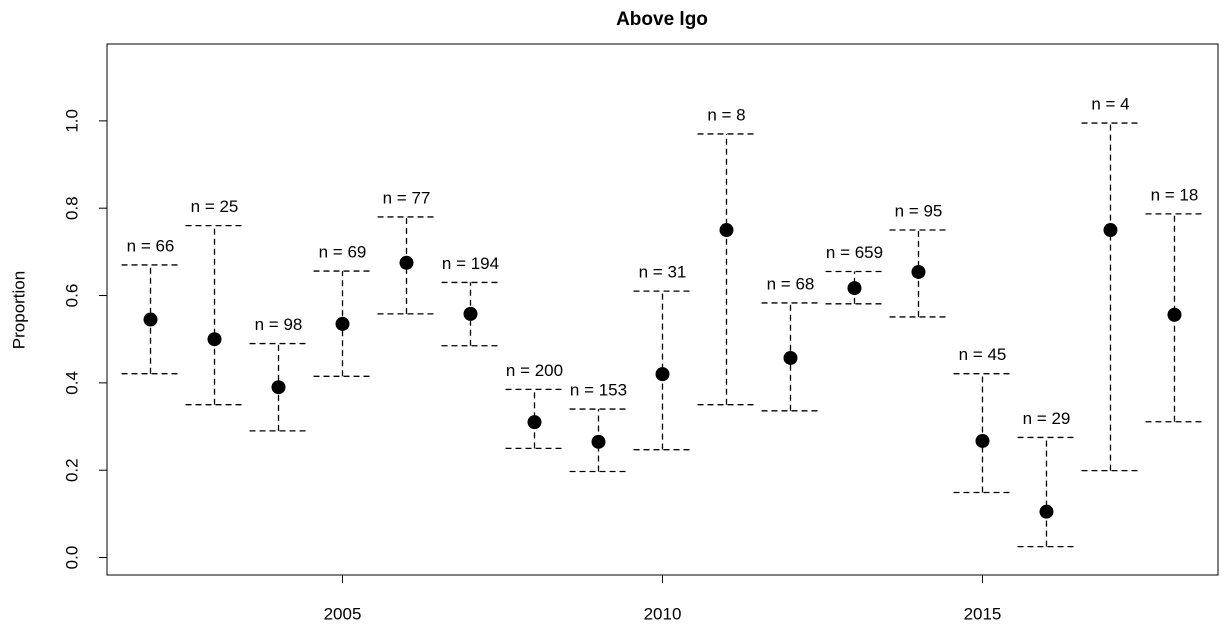  I want to click on count-label: n = 77, so click(407, 197).